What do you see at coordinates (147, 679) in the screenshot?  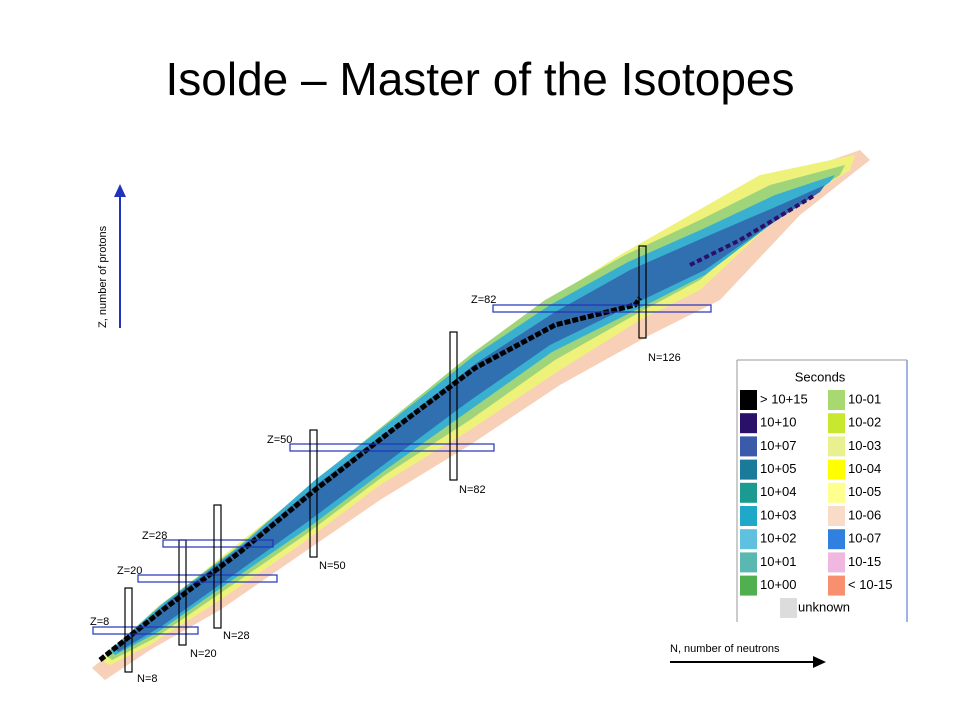 I see `n-label: N=8` at bounding box center [147, 679].